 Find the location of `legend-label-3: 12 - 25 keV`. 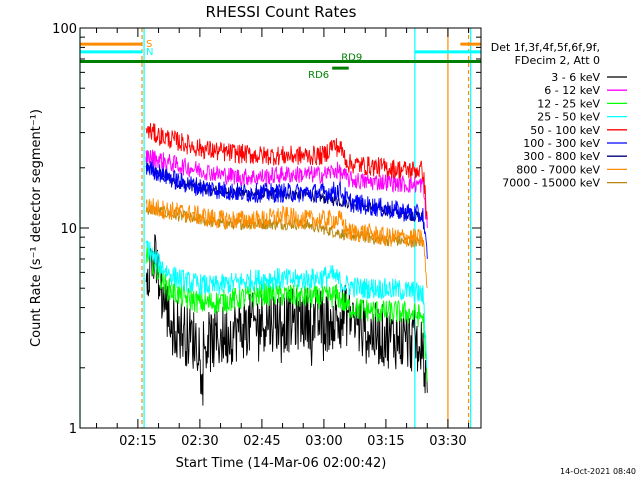

legend-label-3: 12 - 25 keV is located at coordinates (568, 103).